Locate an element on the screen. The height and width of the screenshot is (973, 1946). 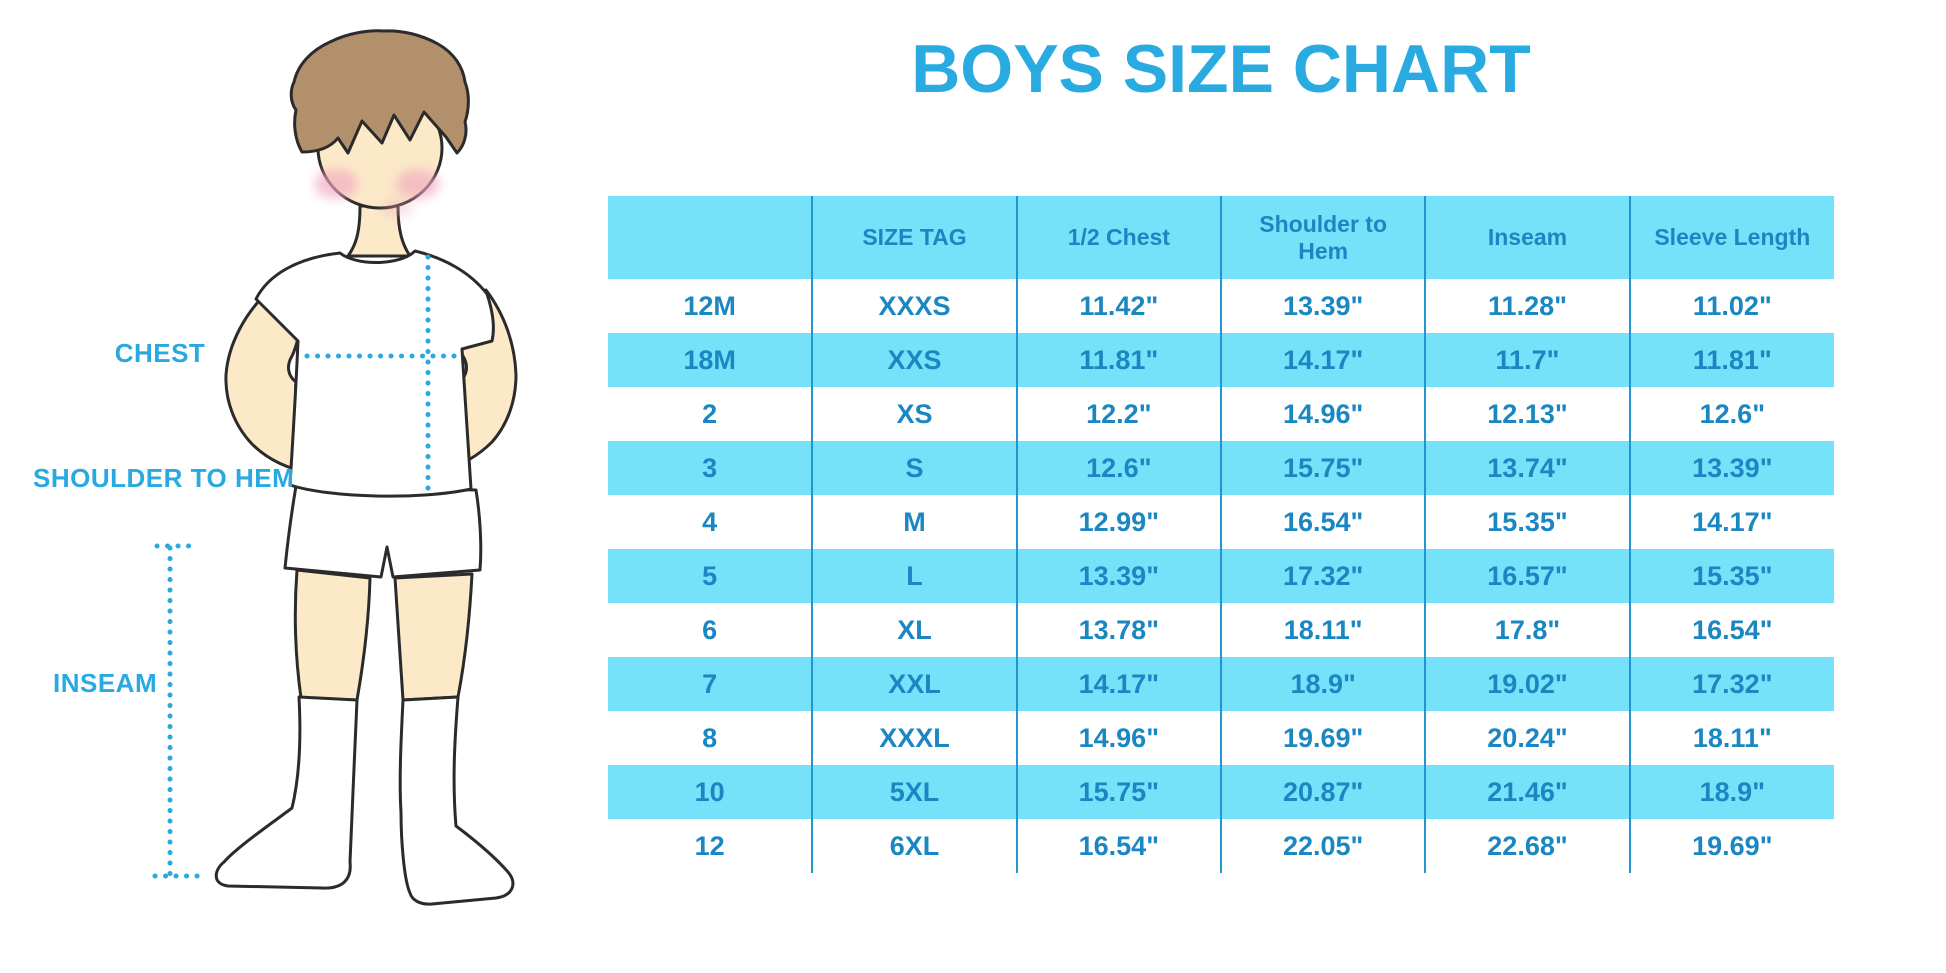
size-row-10: 10 5XL 15.75" 20.87" 21.46" 18.9" is located at coordinates (1221, 792).